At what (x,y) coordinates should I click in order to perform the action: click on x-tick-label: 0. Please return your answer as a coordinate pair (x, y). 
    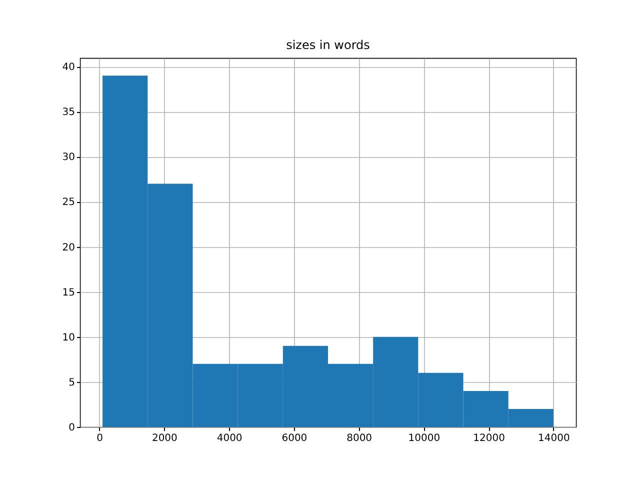
    Looking at the image, I should click on (99, 438).